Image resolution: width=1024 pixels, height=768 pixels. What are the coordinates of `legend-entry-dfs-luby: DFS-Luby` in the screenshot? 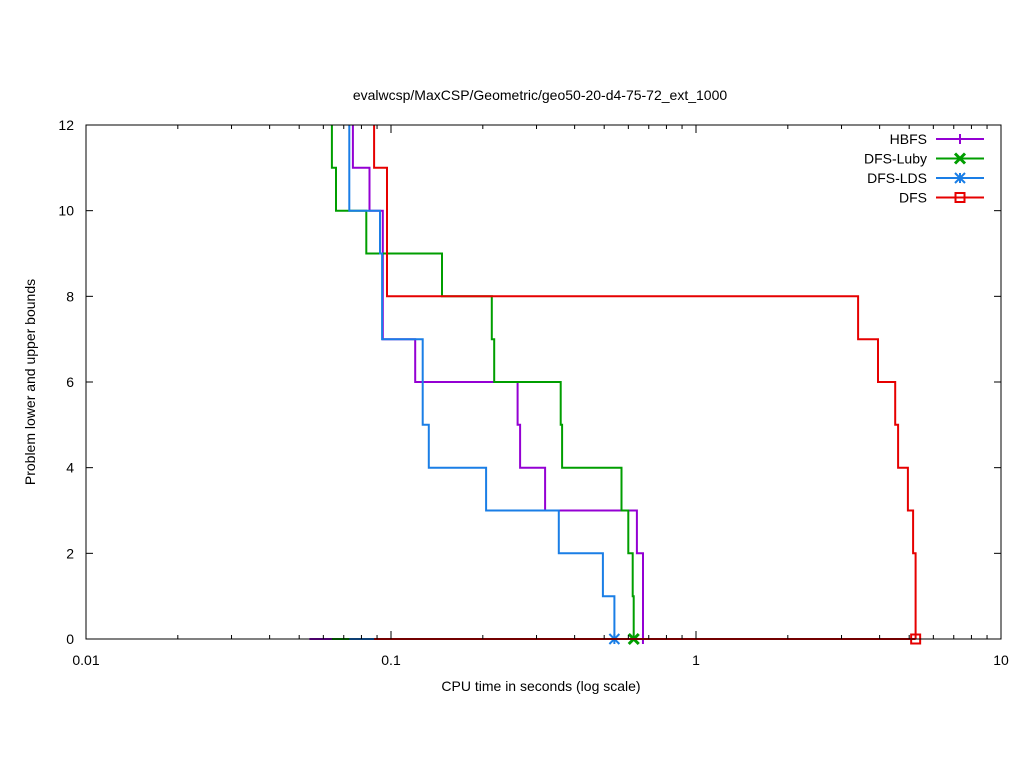 It's located at (924, 159).